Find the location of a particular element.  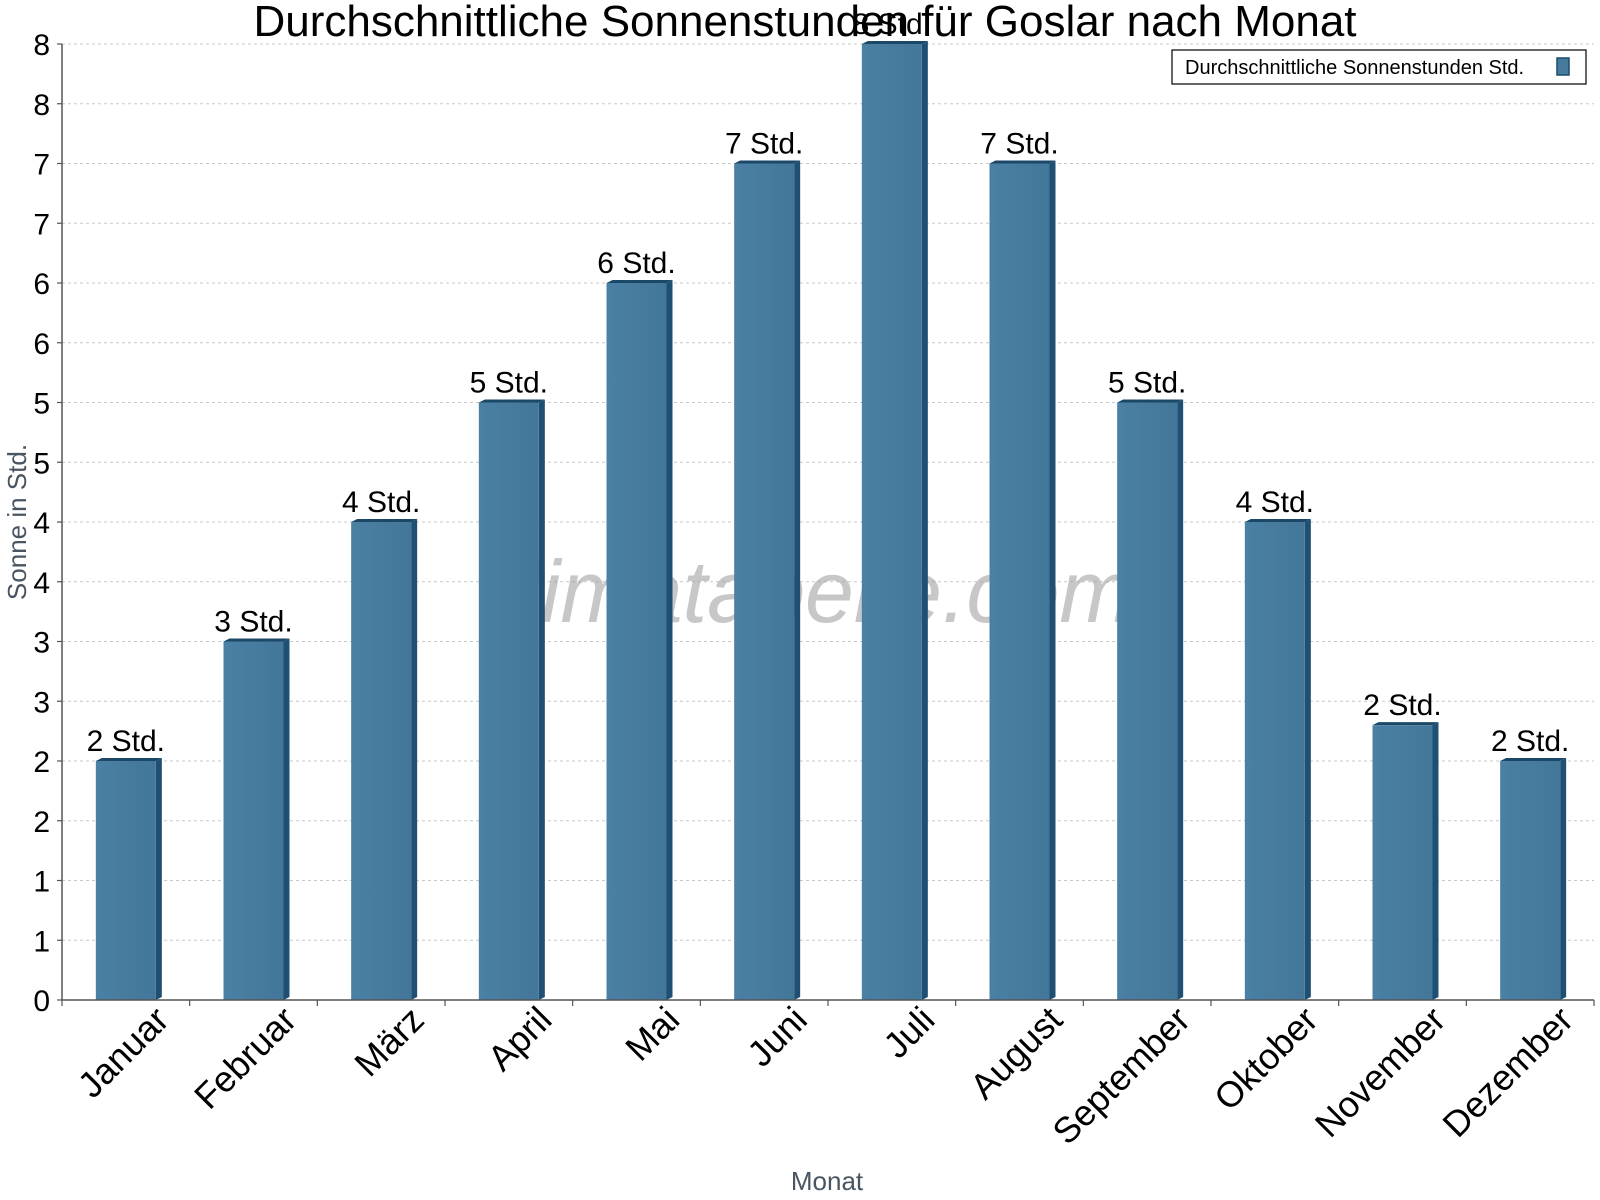

y-axis-ticks: 0 1 1 2 2 3 3 4 4 5 5 6 6 7 7 8 8 is located at coordinates (47, 523).